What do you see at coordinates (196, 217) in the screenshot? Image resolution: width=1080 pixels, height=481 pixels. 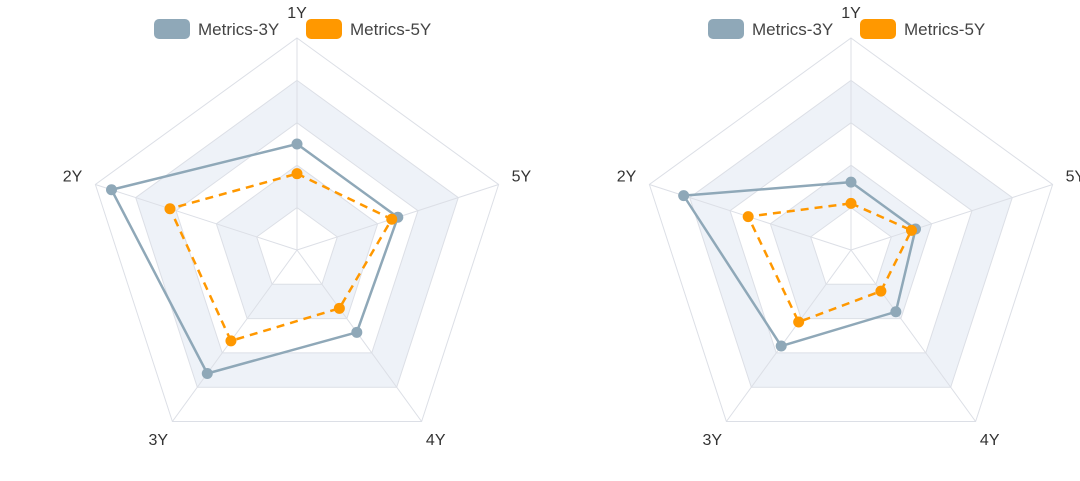 I see `axis-line-2y` at bounding box center [196, 217].